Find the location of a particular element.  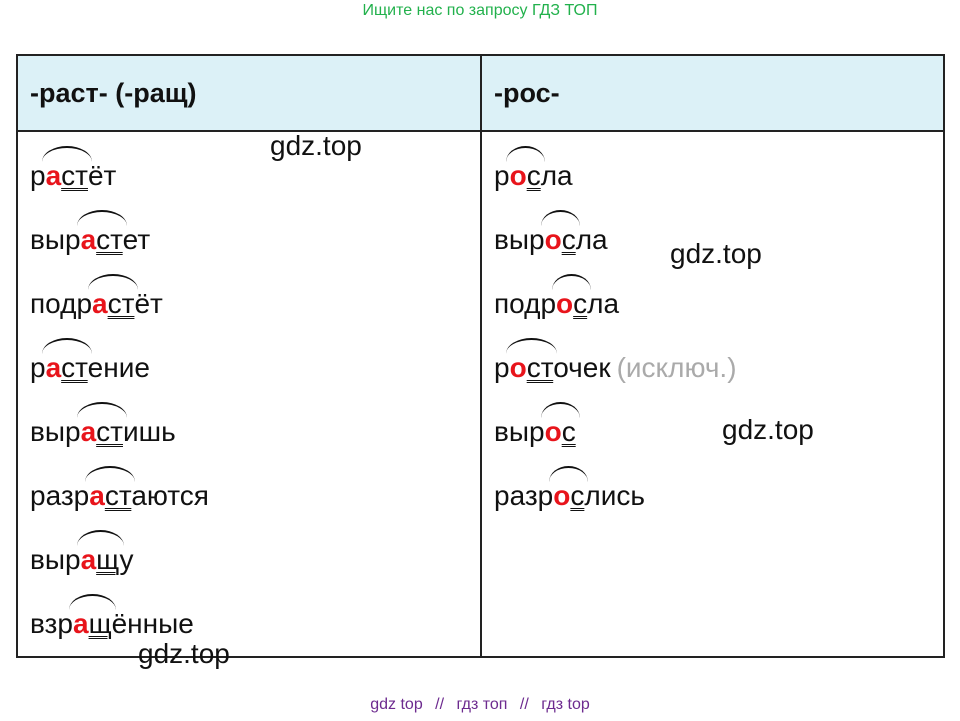

header-ros: -рос- is located at coordinates (712, 93).